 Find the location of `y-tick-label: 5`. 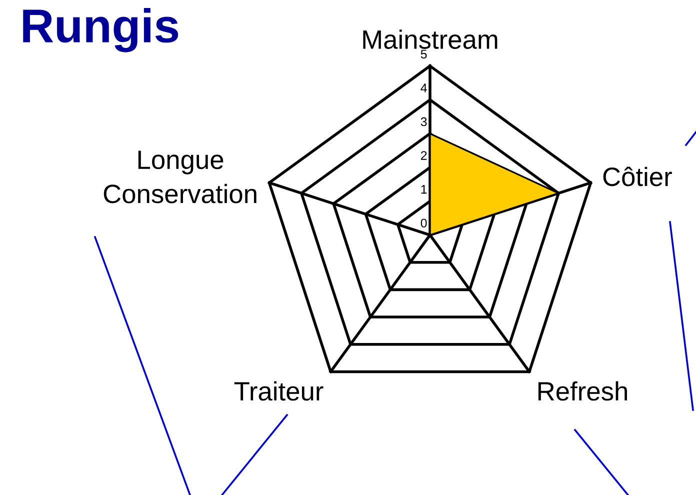

y-tick-label: 5 is located at coordinates (423, 54).